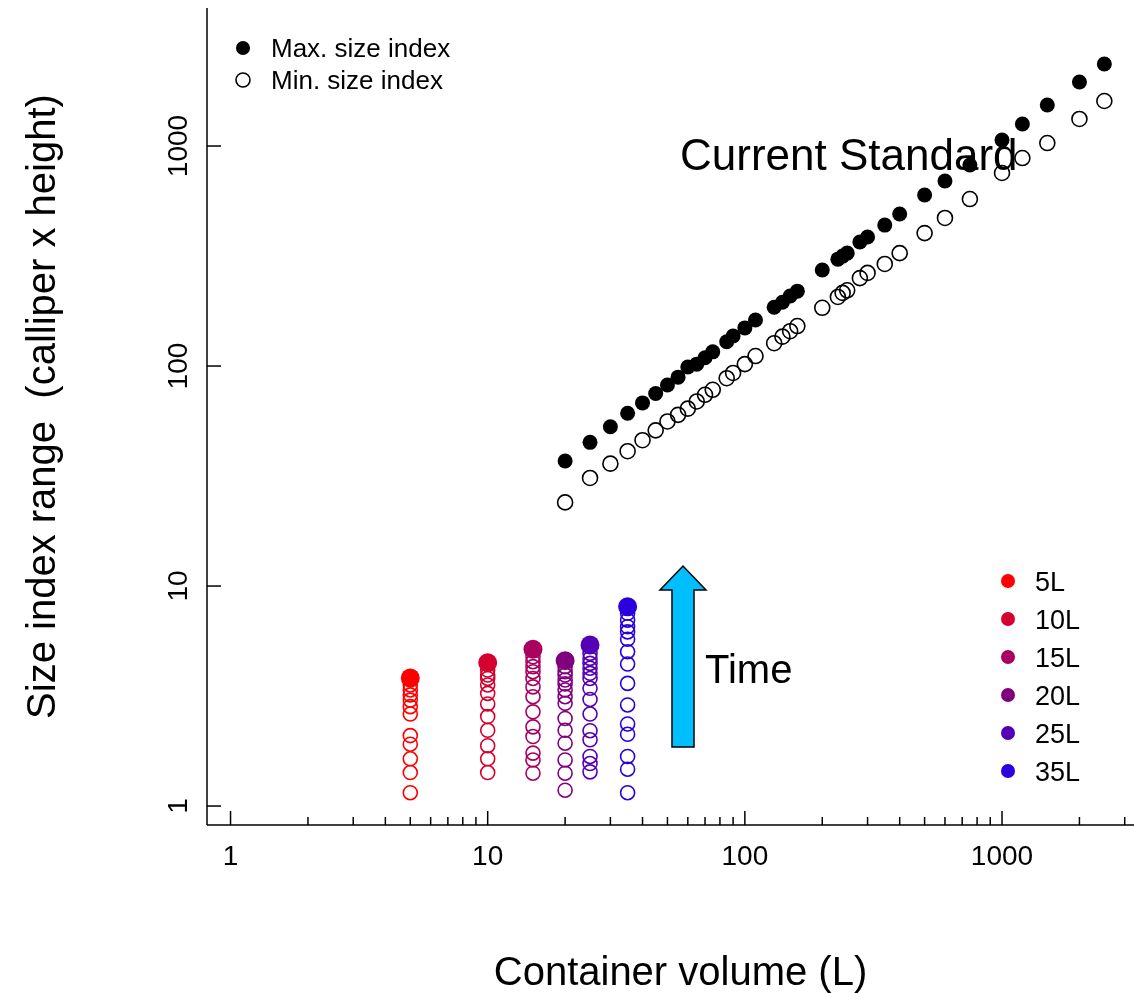 Image resolution: width=1134 pixels, height=993 pixels. Describe the element at coordinates (849, 154) in the screenshot. I see `annotation: Current Standard` at that location.